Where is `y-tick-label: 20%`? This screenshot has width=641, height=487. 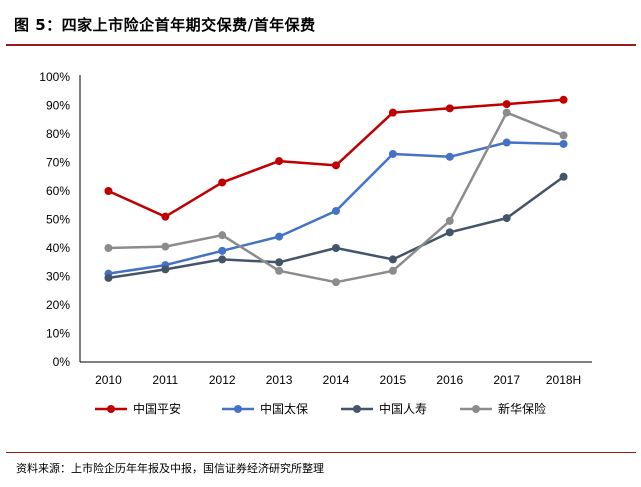 y-tick-label: 20% is located at coordinates (58, 305).